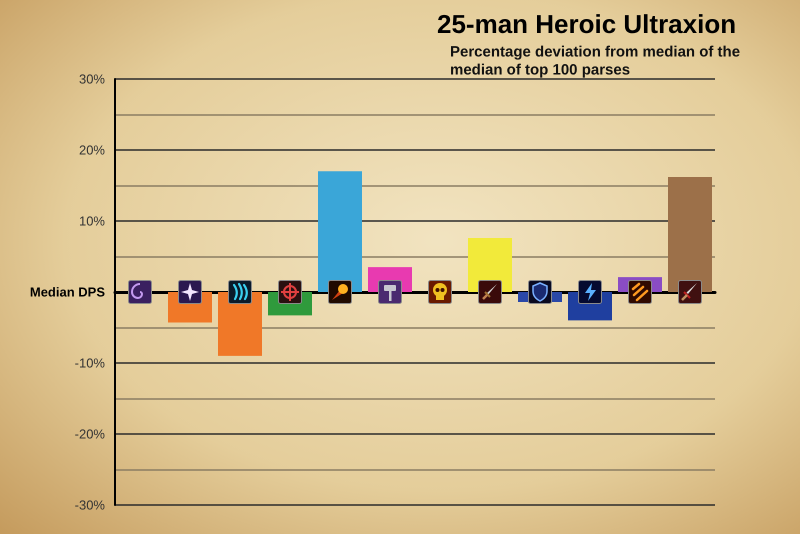  What do you see at coordinates (90, 434) in the screenshot?
I see `y-tick-label: -20%` at bounding box center [90, 434].